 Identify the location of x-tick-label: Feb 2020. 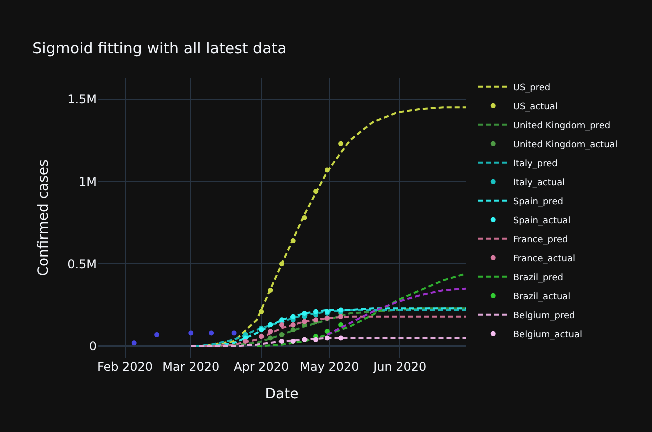
(125, 367).